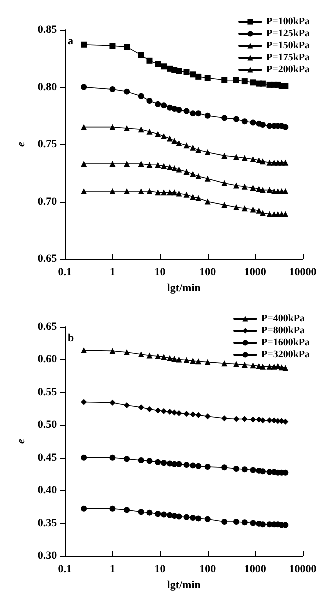 The image size is (333, 614). I want to click on y-tick-label: 0.60, so click(48, 360).